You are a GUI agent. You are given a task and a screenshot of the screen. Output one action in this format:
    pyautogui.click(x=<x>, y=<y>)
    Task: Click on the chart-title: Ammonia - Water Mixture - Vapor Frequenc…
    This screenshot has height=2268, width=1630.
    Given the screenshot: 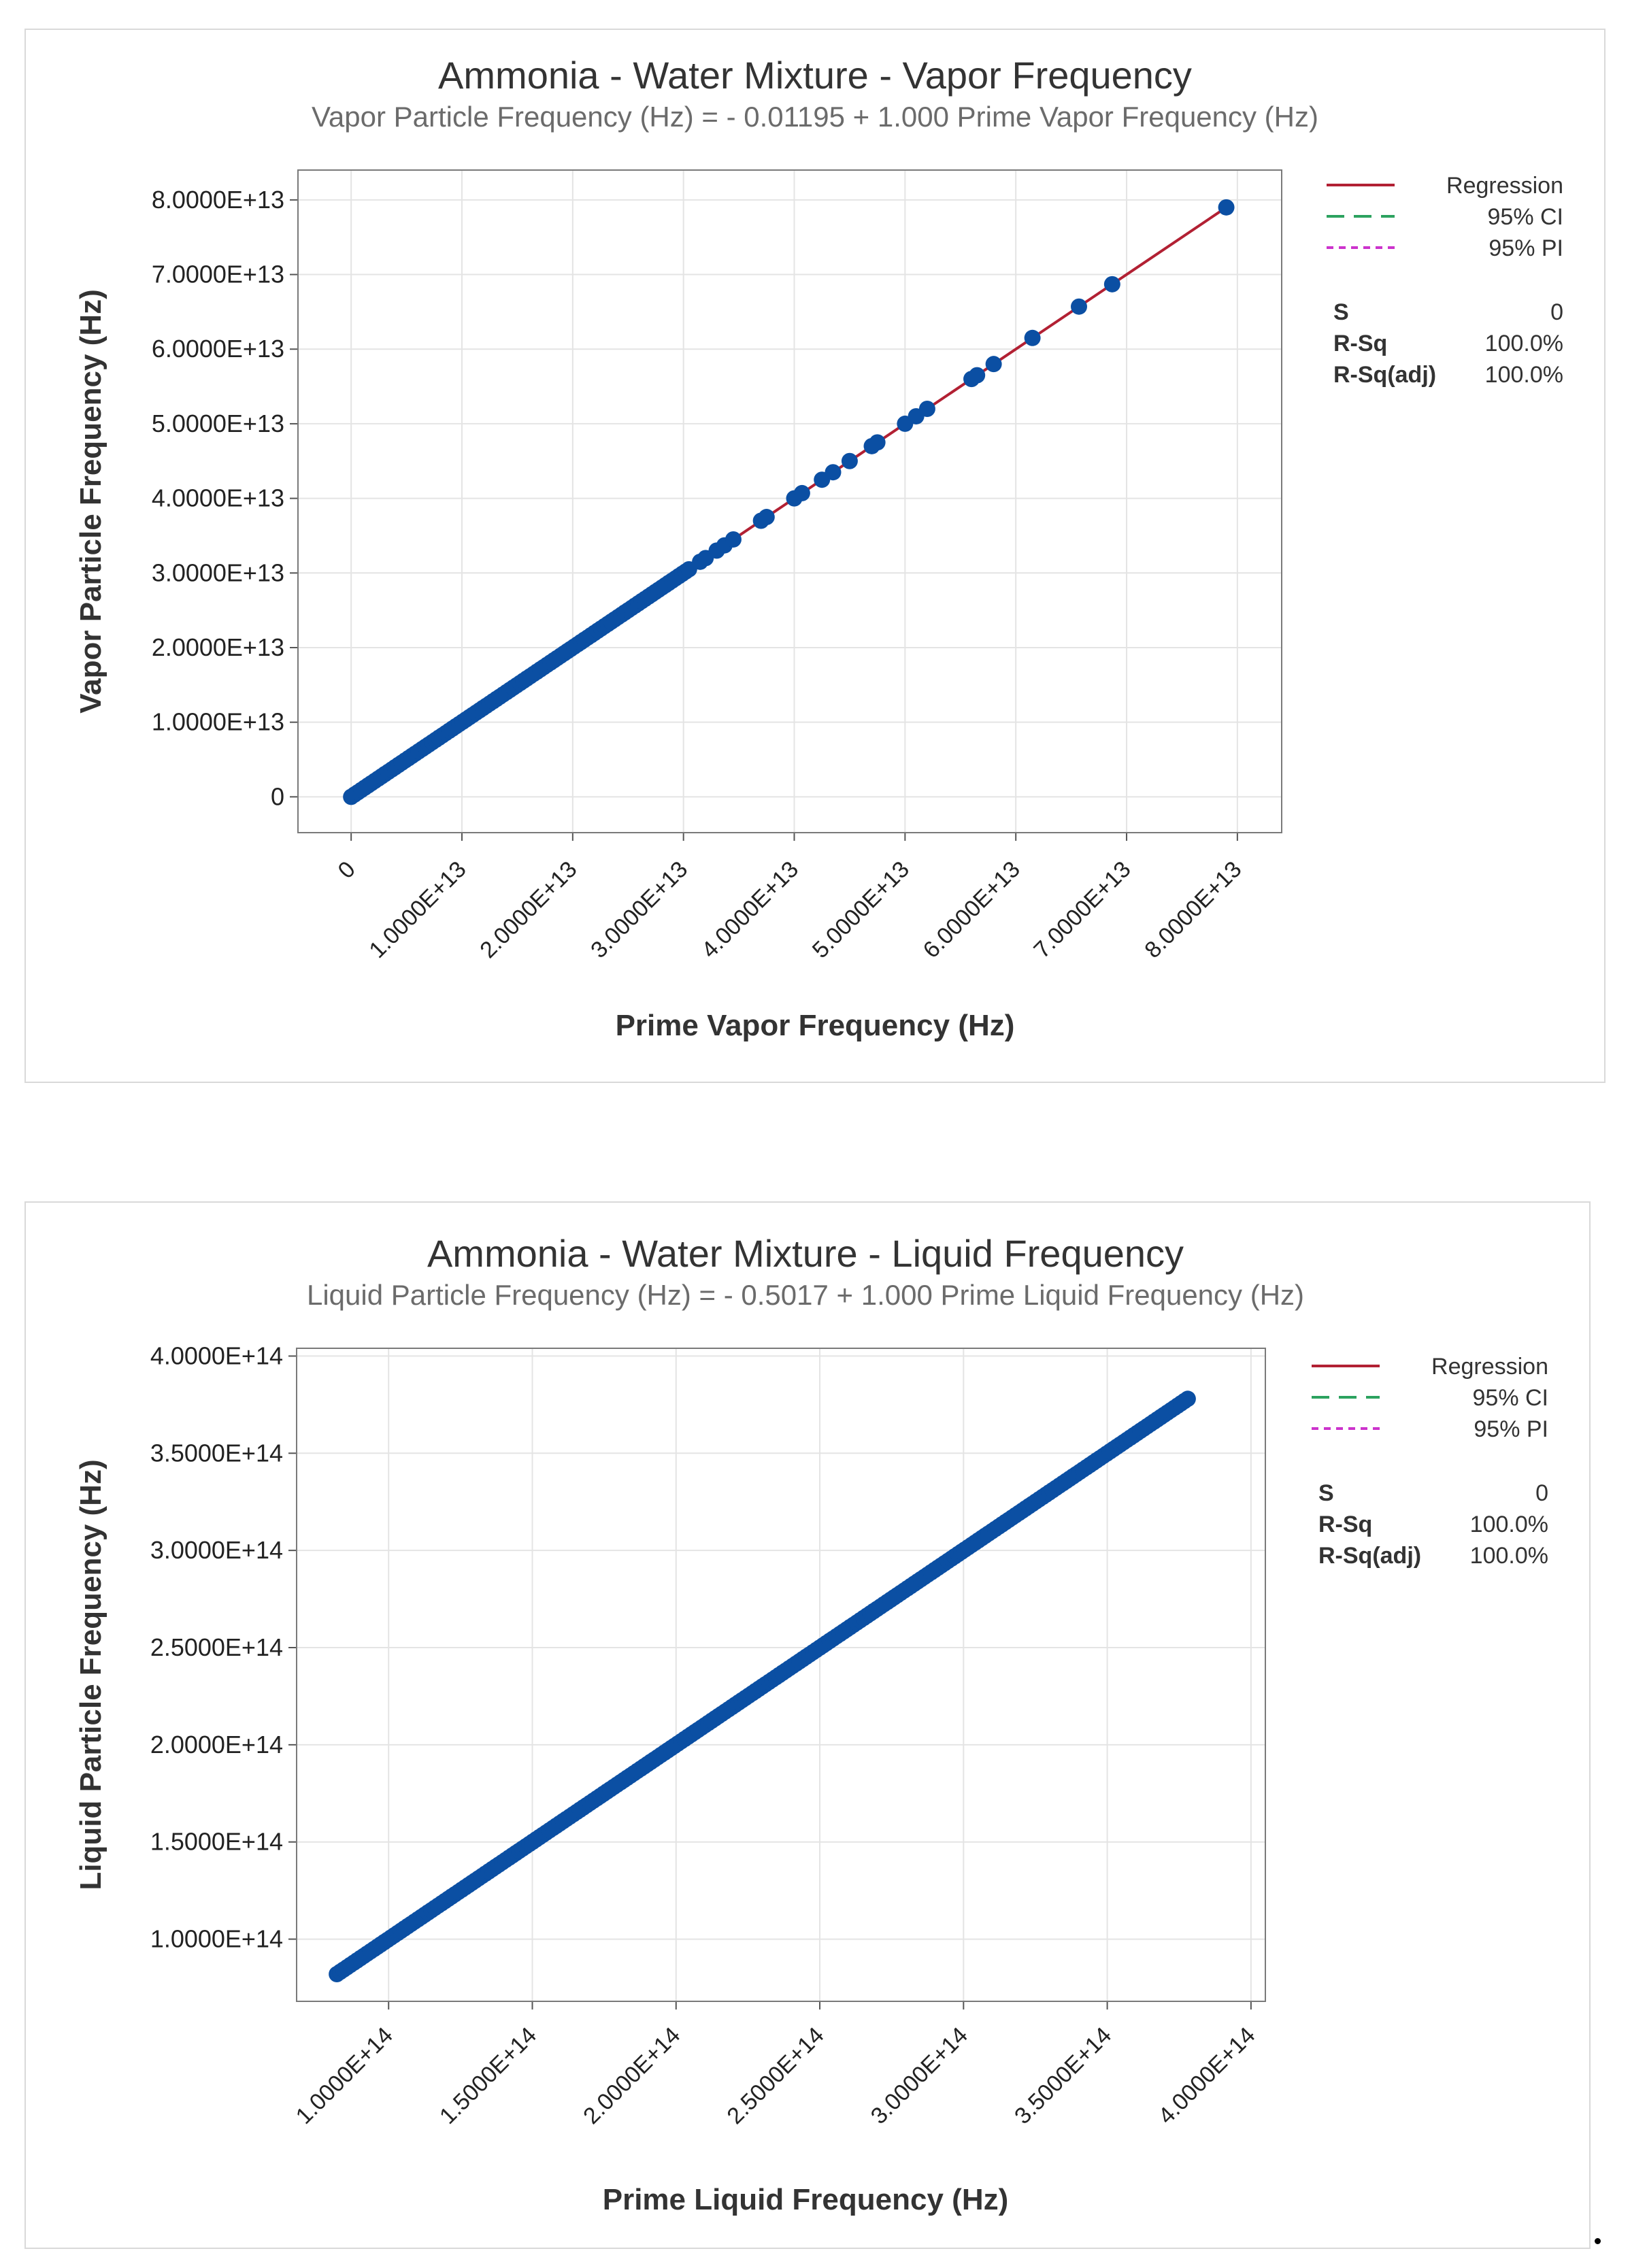 What is the action you would take?
    pyautogui.click(x=815, y=76)
    